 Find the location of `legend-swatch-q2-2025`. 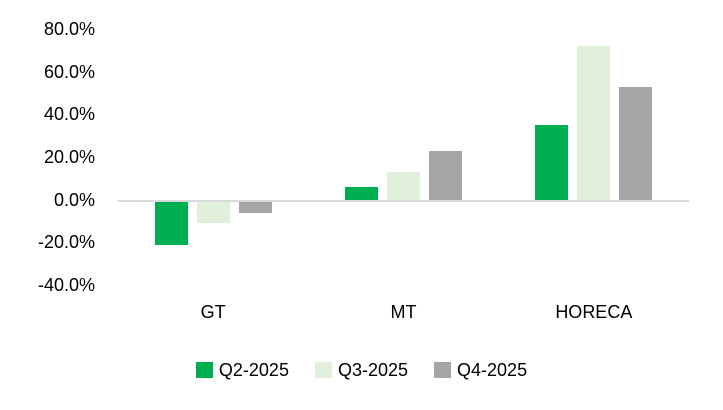

legend-swatch-q2-2025 is located at coordinates (204, 370).